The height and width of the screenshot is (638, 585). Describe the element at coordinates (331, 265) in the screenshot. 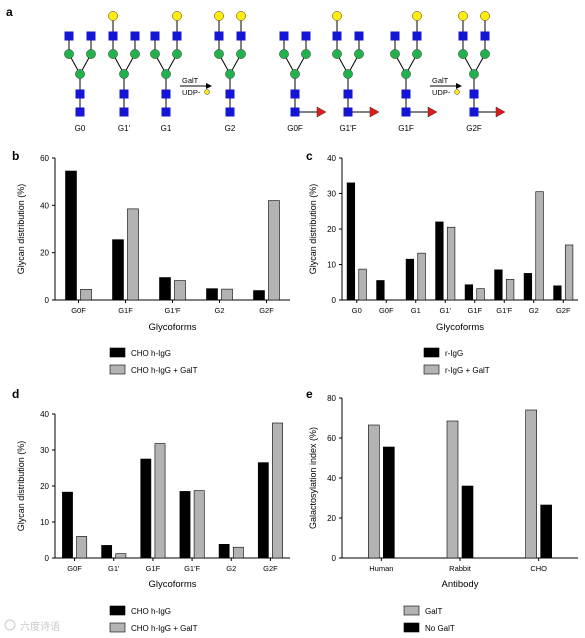

I see `y-tick-label: 10` at that location.